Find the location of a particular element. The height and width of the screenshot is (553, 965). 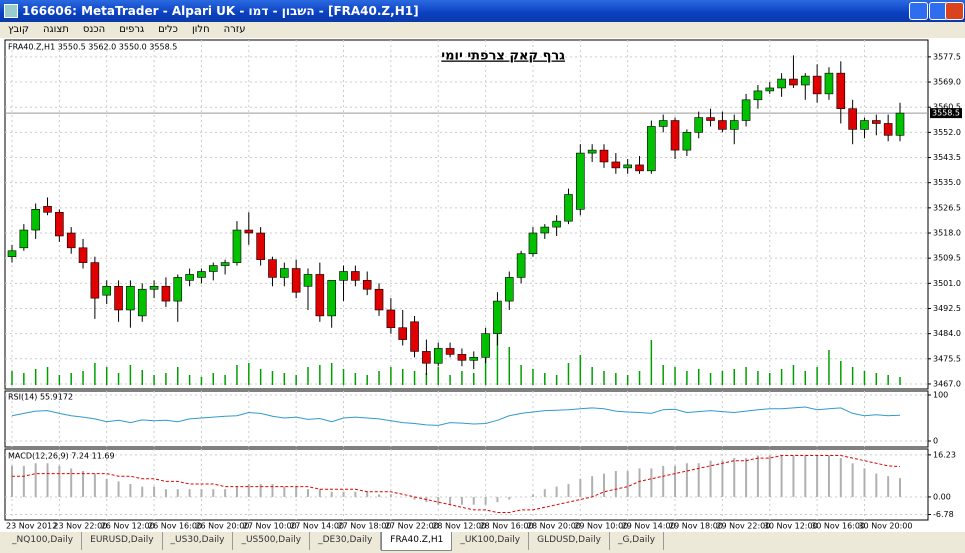

chart-tab: _US30,Daily is located at coordinates (198, 541).